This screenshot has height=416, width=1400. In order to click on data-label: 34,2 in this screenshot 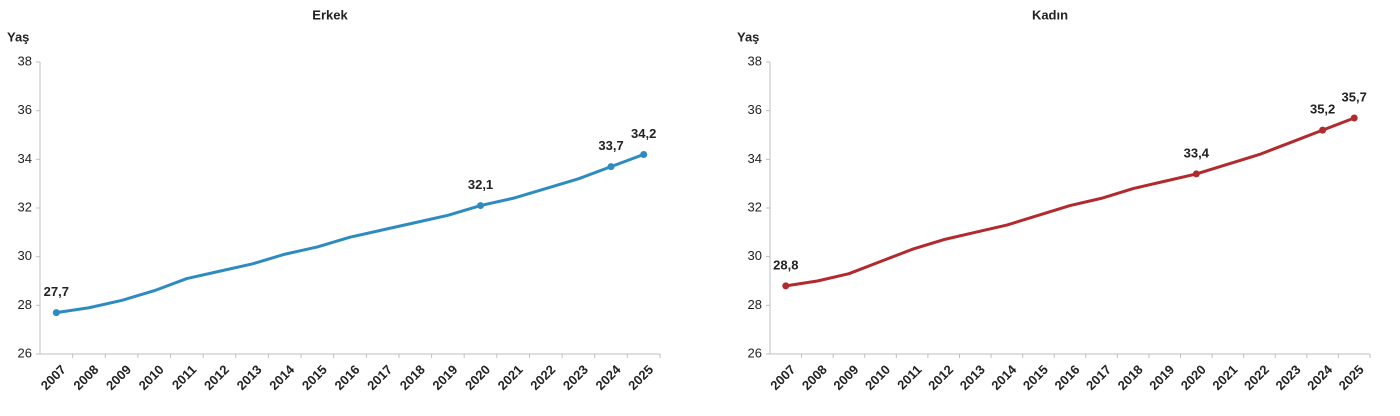, I will do `click(643, 133)`.